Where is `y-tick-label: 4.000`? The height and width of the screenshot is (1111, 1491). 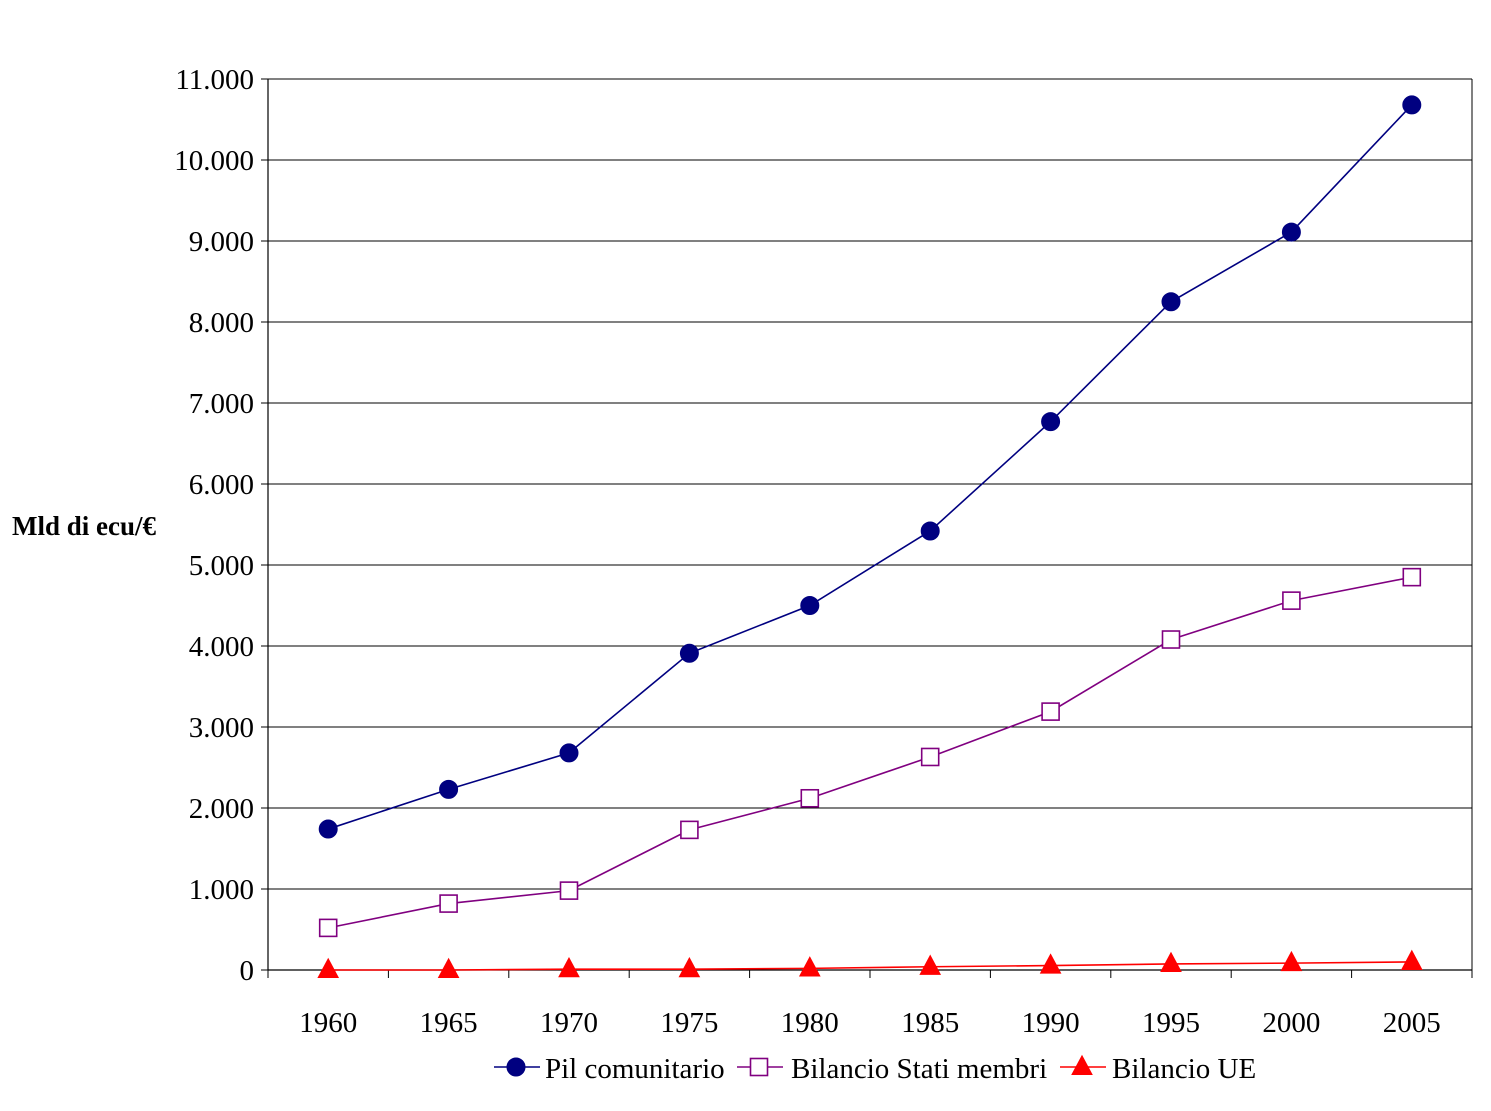
y-tick-label: 4.000 is located at coordinates (221, 647).